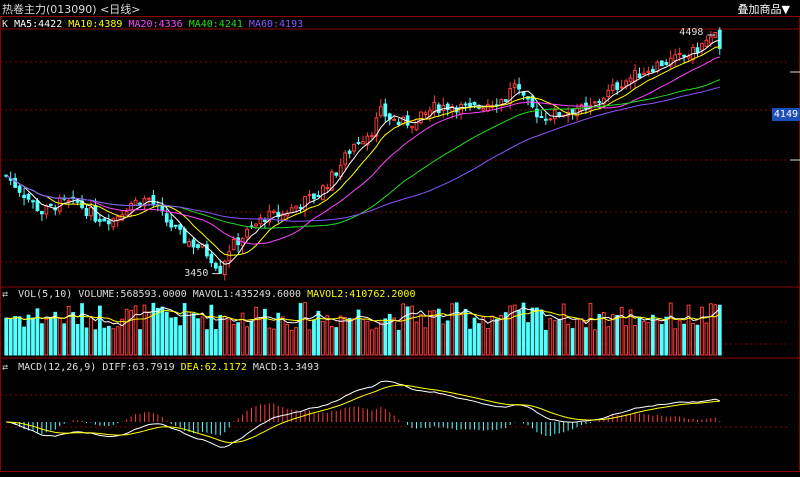  I want to click on vol-name: VOL(5,10), so click(45, 294).